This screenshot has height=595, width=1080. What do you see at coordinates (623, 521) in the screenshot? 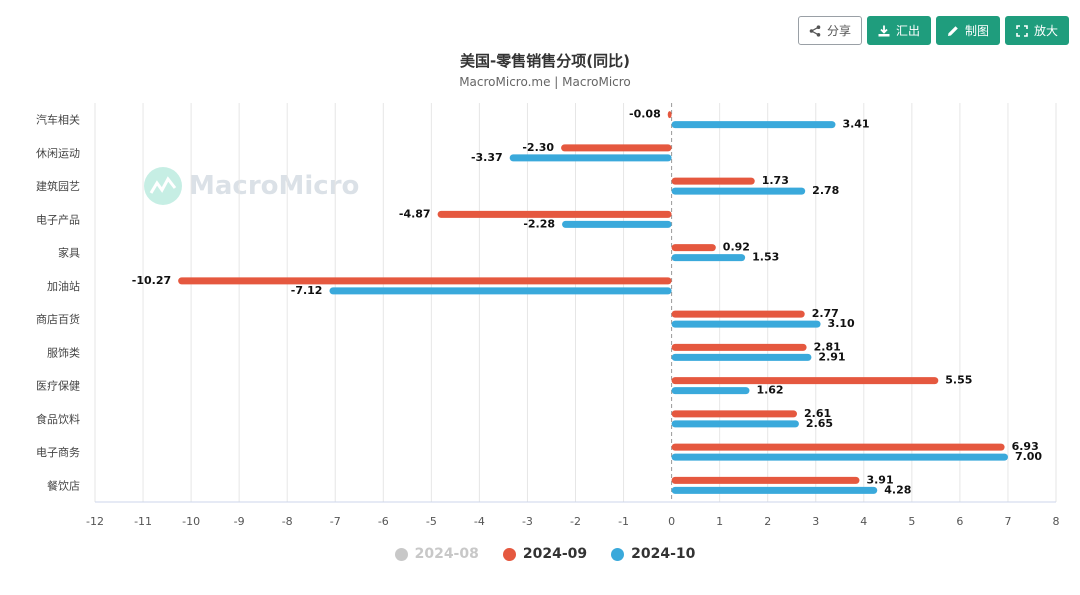
I see `x-tick-label: -1` at bounding box center [623, 521].